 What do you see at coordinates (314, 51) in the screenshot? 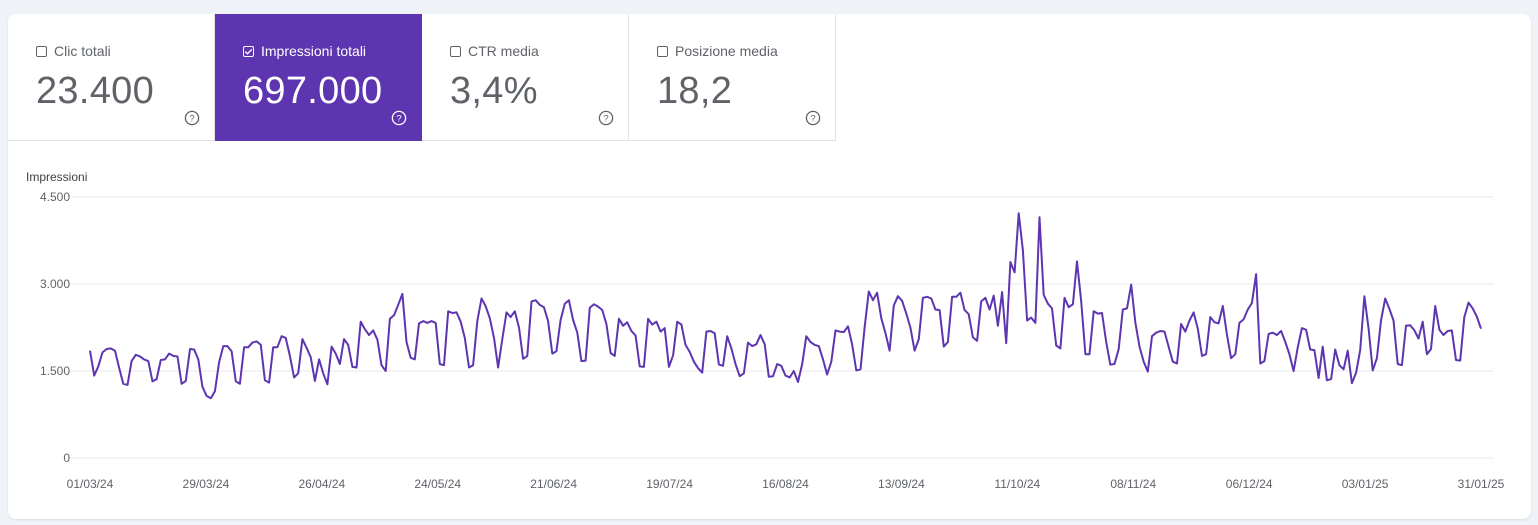
I see `metric-label: Impressioni totali` at bounding box center [314, 51].